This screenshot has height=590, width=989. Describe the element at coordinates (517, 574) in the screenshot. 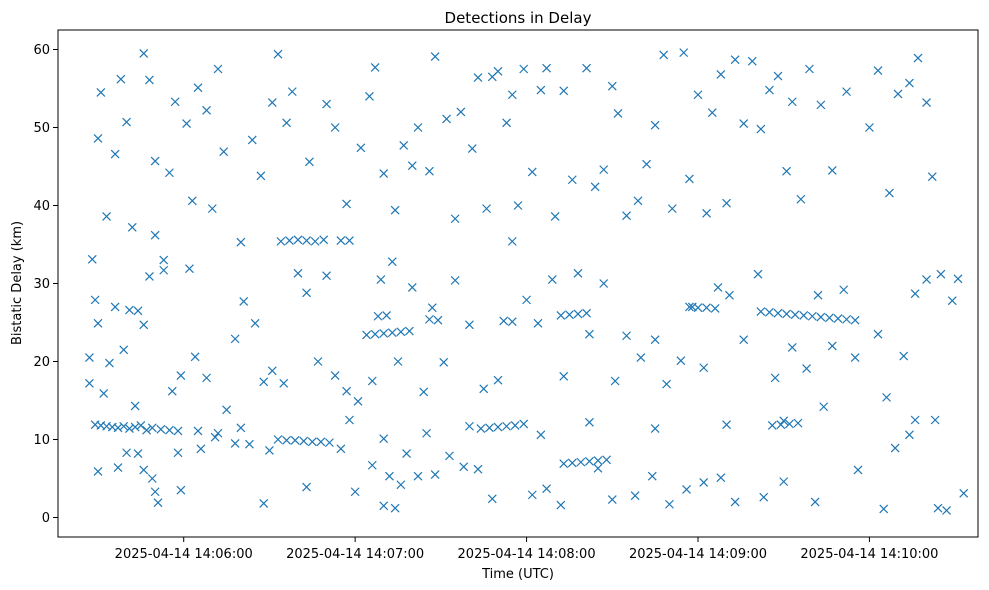

I see `x-axis-label: Time (UTC)` at that location.